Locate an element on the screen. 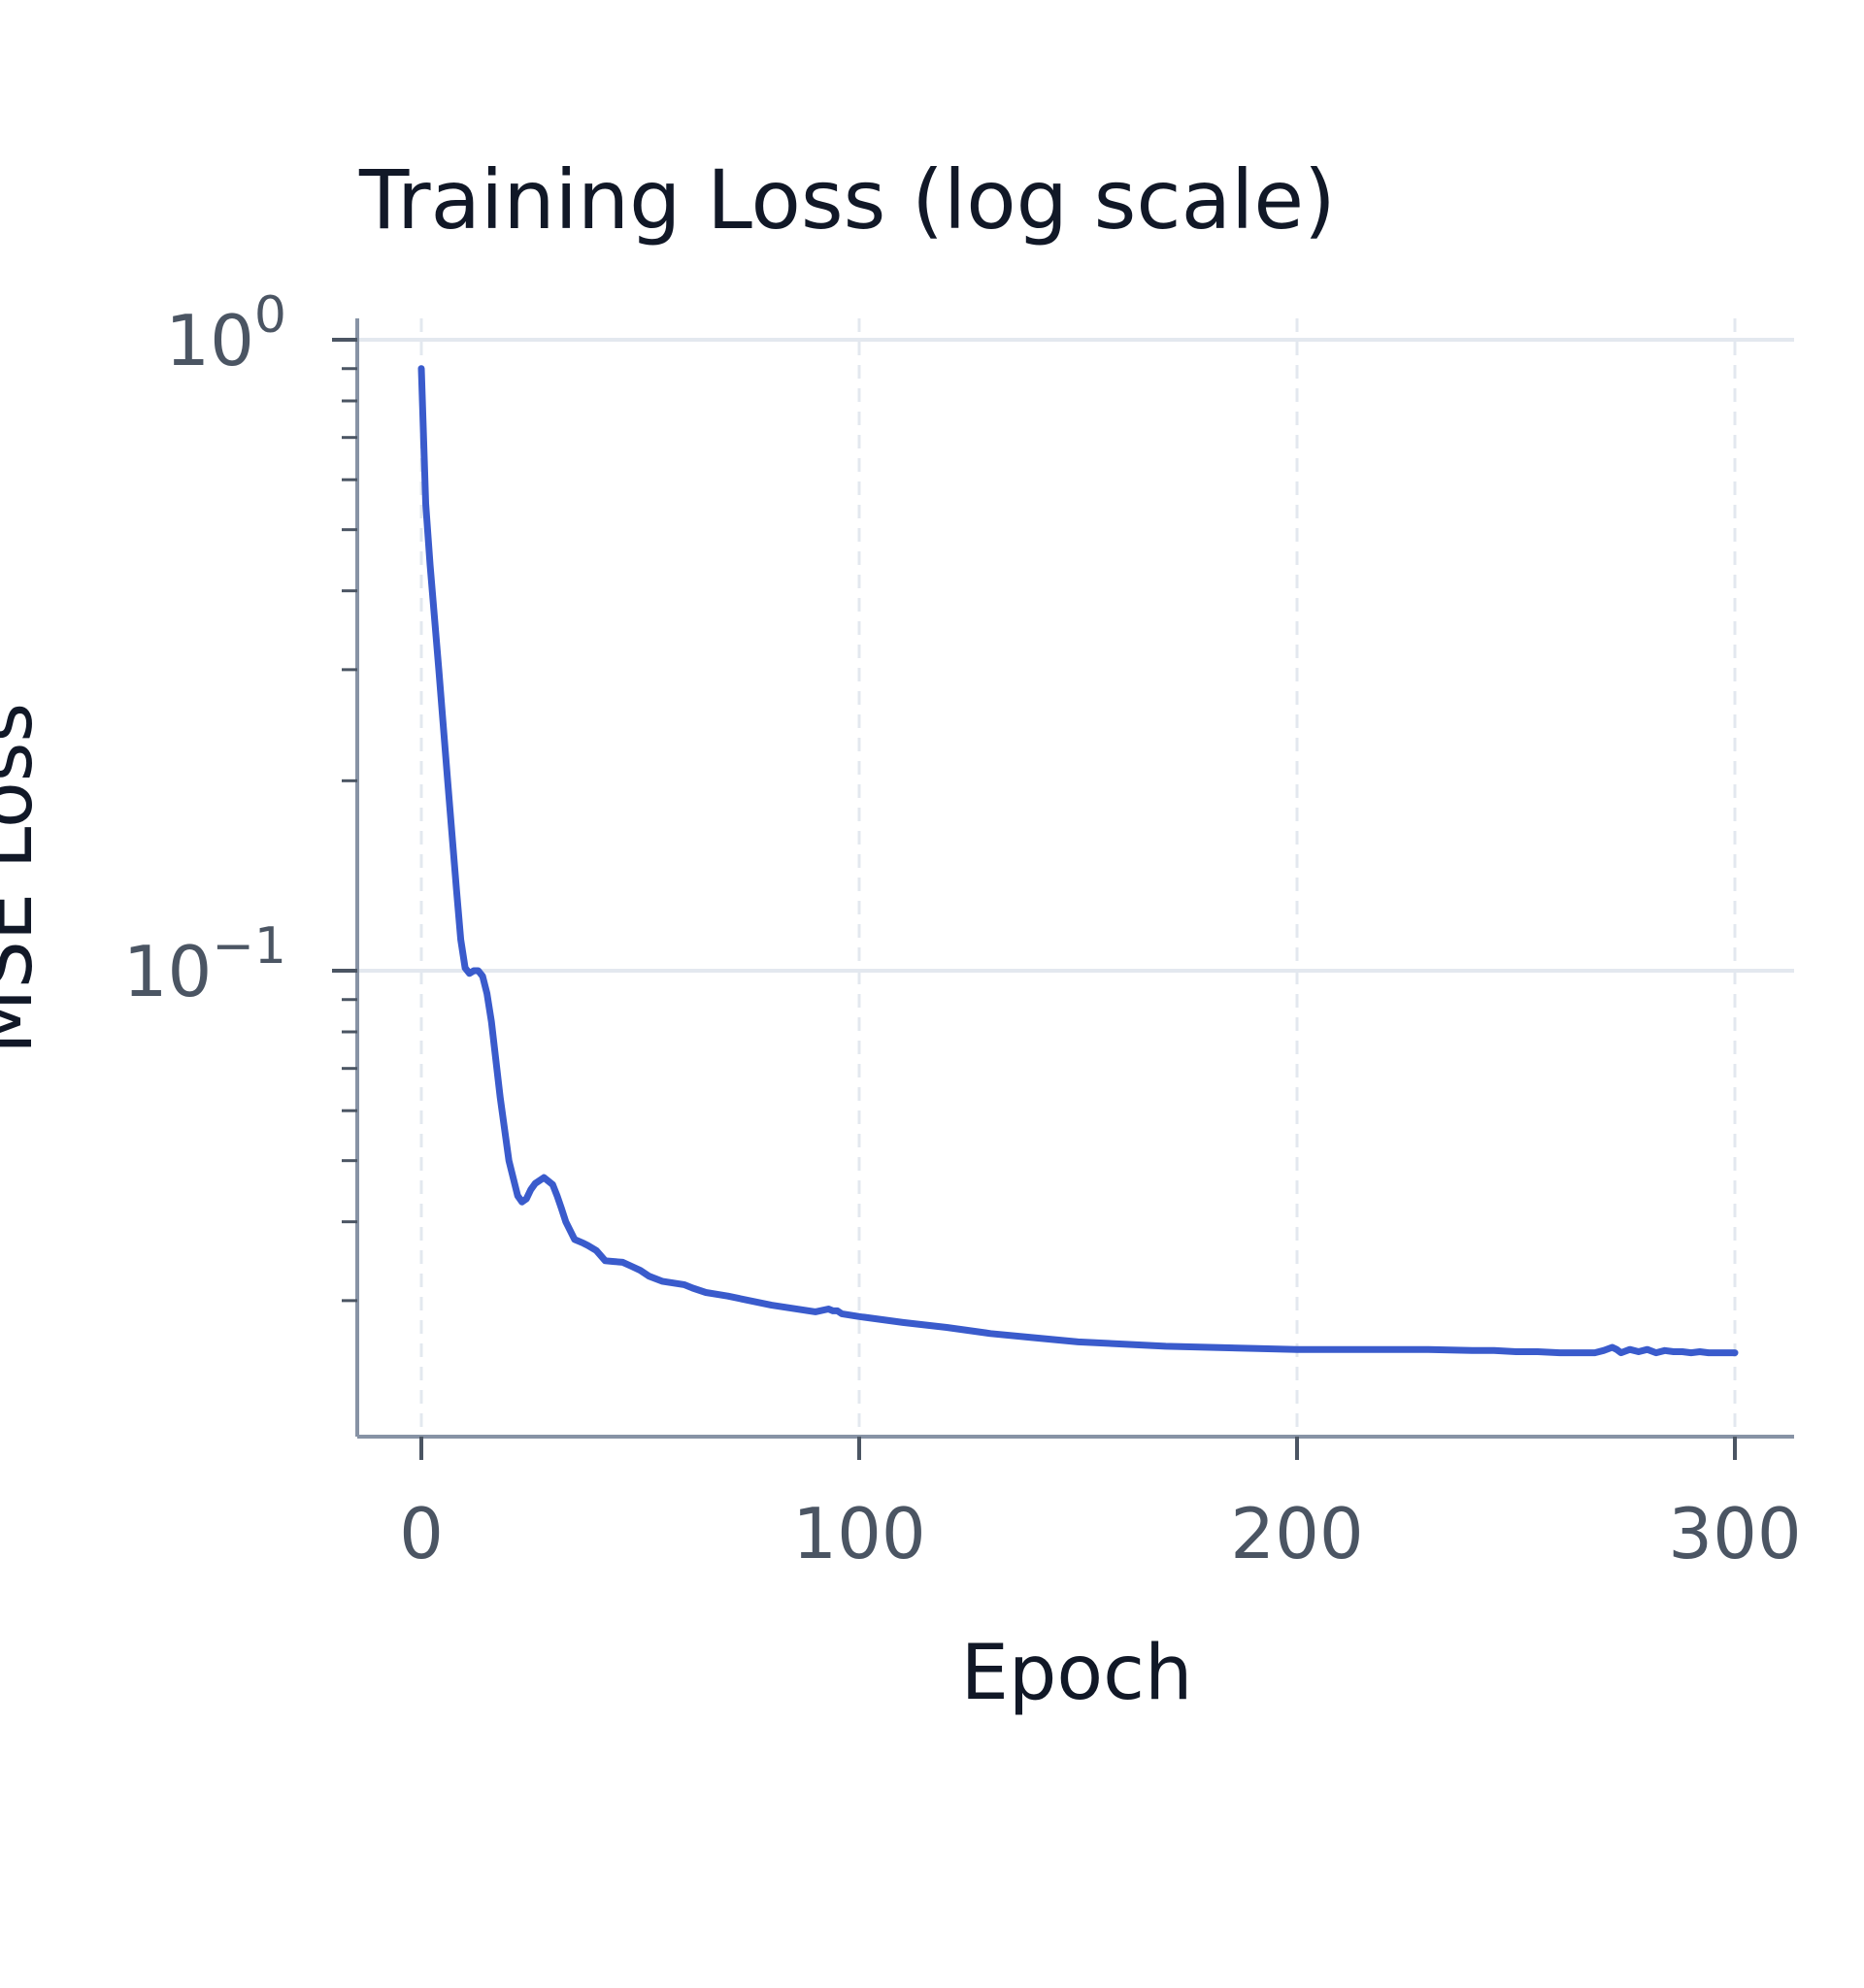 Image resolution: width=1864 pixels, height=1988 pixels. y-tick-label: 10⁻¹ is located at coordinates (204, 964).